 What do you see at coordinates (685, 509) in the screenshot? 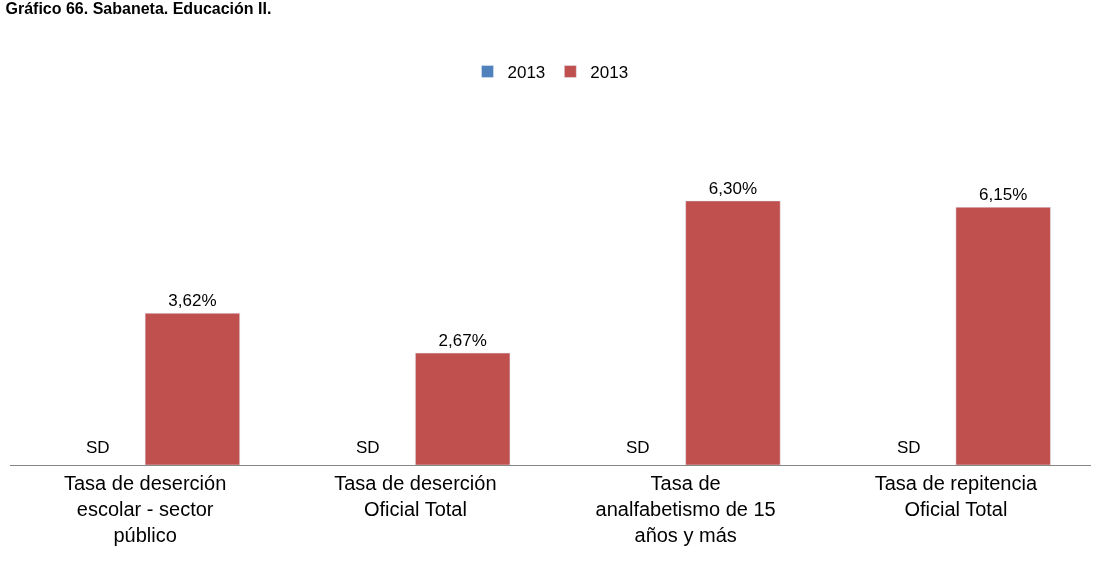
I see `x-tick-label: Tasa de analfabetismo de 15 años y más` at bounding box center [685, 509].